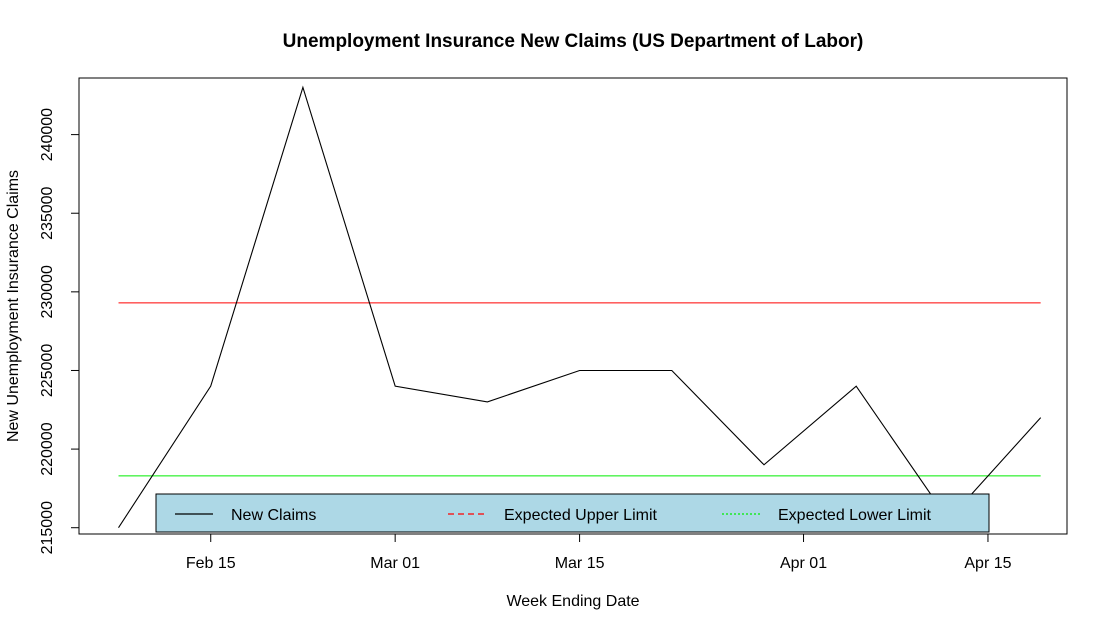 The width and height of the screenshot is (1107, 631). What do you see at coordinates (47, 448) in the screenshot?
I see `y-tick-label: 220000` at bounding box center [47, 448].